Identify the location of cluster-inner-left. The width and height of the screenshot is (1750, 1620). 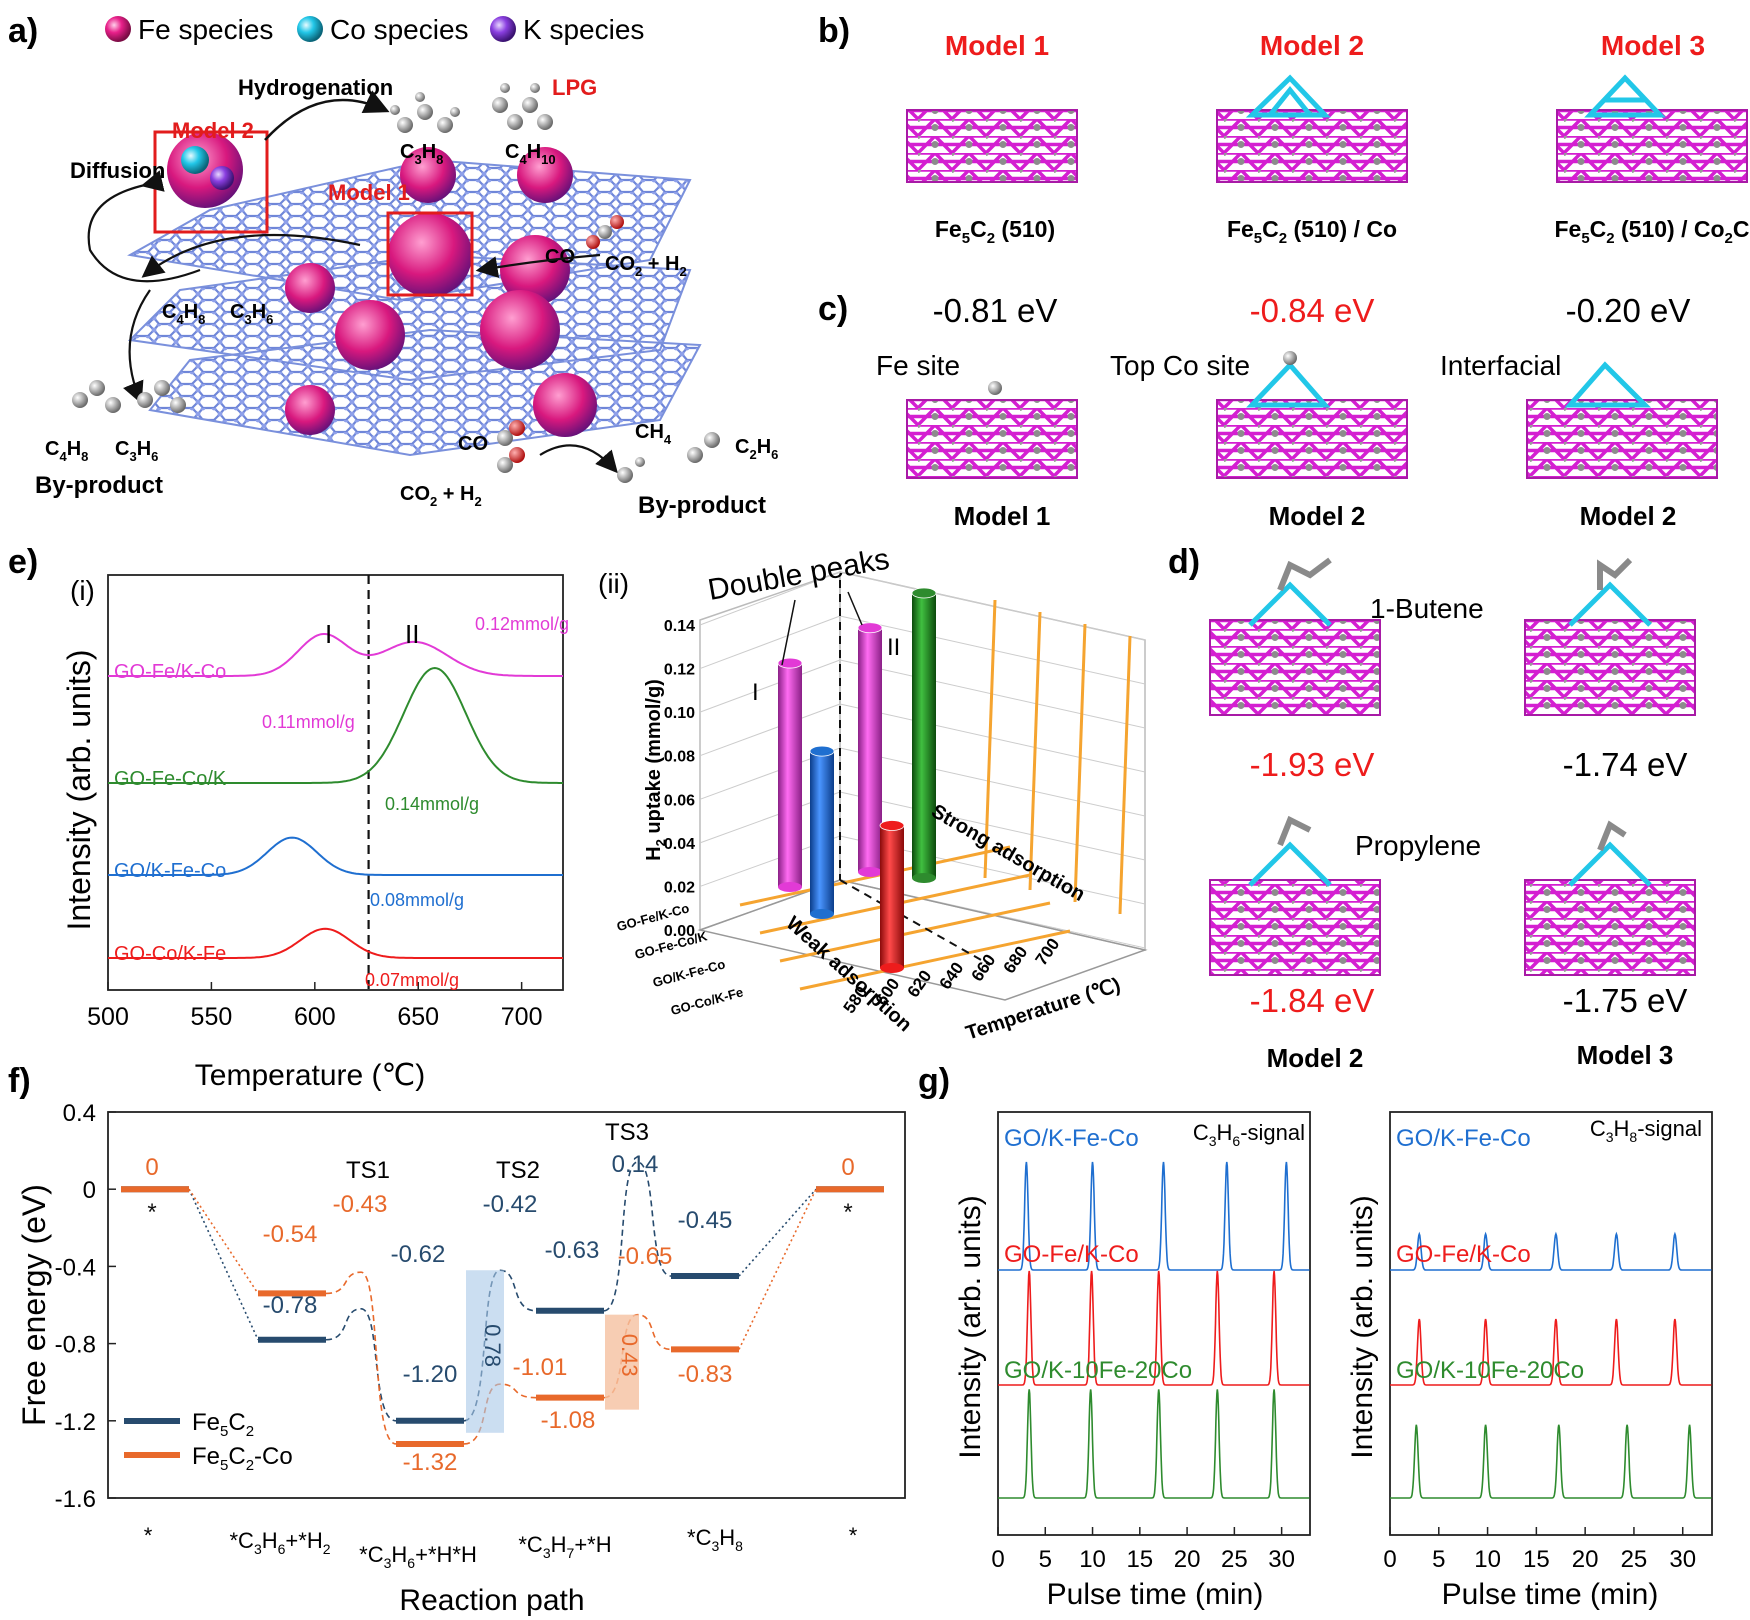
(310, 288).